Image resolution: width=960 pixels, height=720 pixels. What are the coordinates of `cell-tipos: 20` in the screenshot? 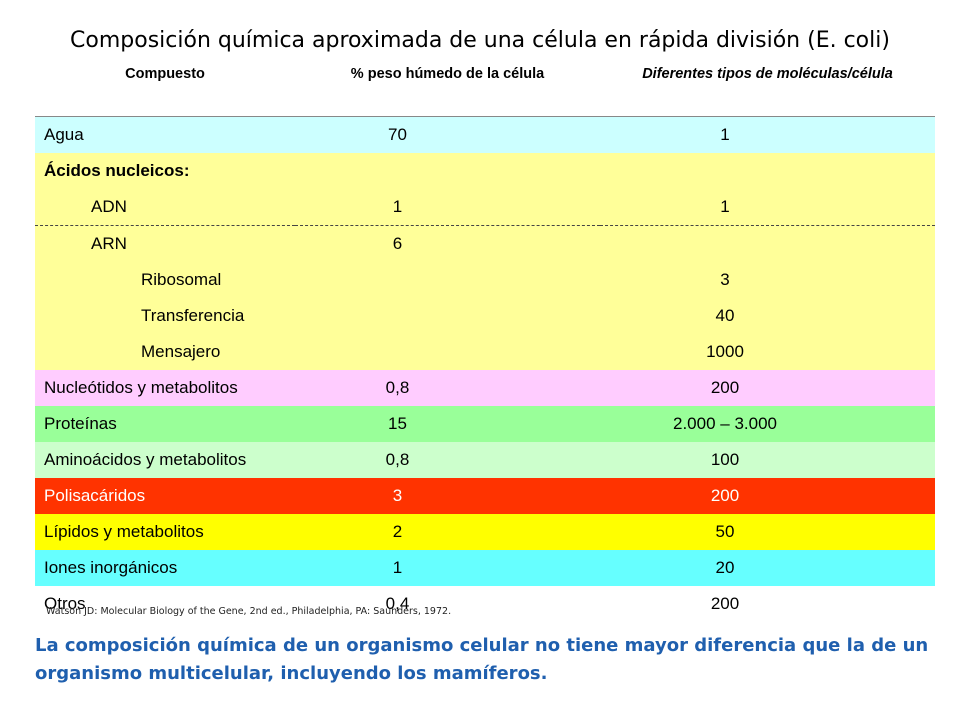 It's located at (725, 567).